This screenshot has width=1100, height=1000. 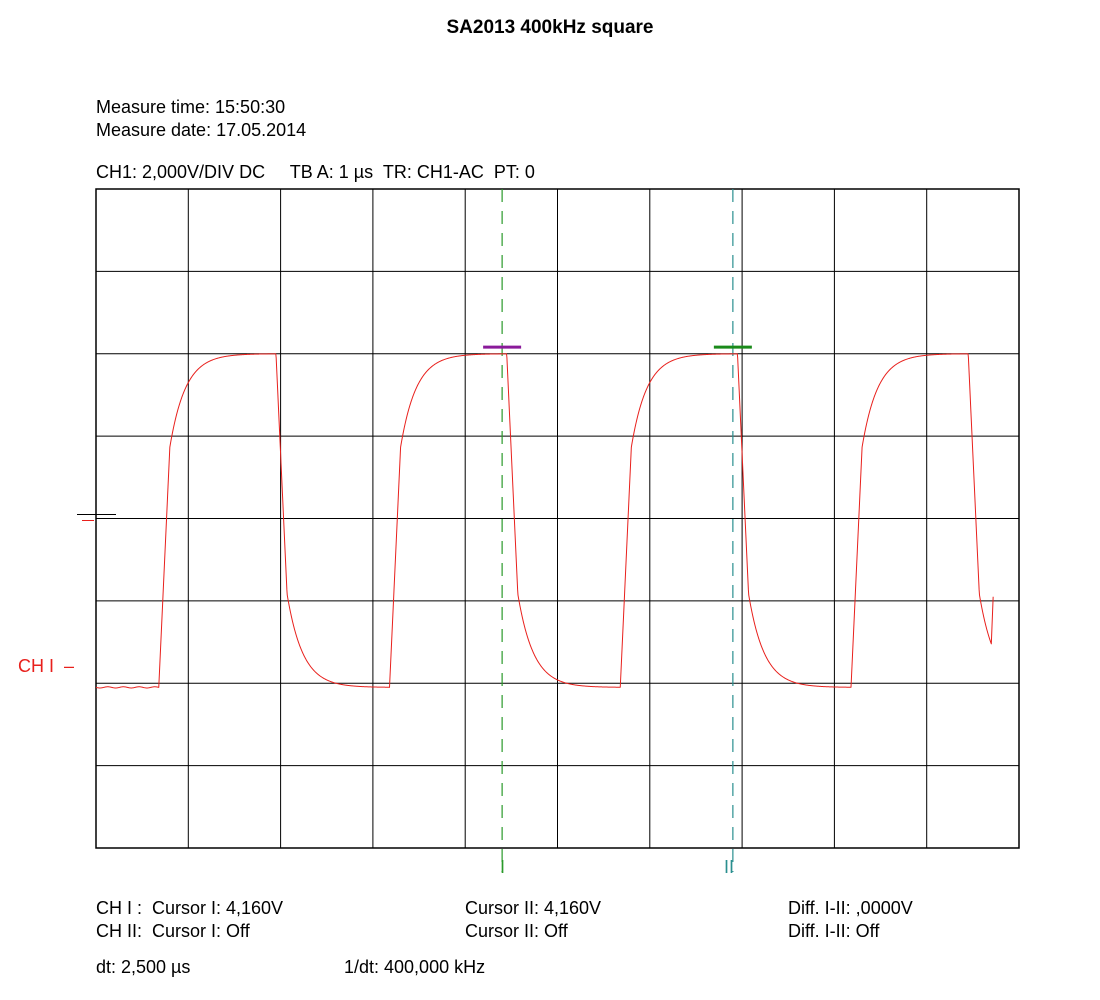 What do you see at coordinates (173, 931) in the screenshot?
I see `readout-ch2-cursor1: CH II: Cursor I: Off` at bounding box center [173, 931].